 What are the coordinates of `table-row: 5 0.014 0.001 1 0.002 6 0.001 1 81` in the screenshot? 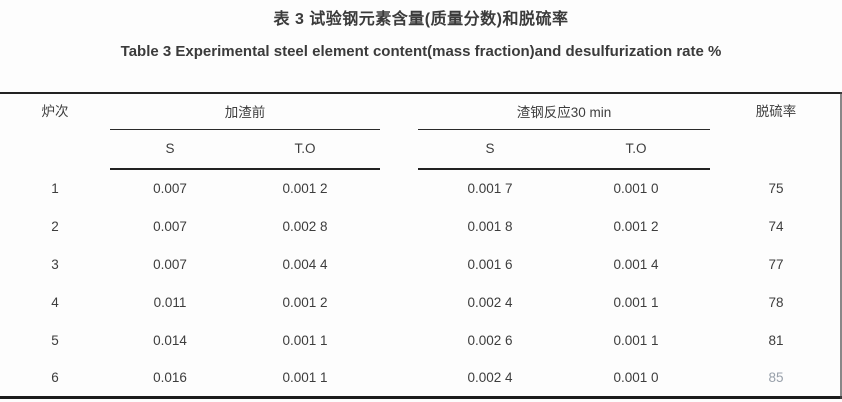 It's located at (421, 340).